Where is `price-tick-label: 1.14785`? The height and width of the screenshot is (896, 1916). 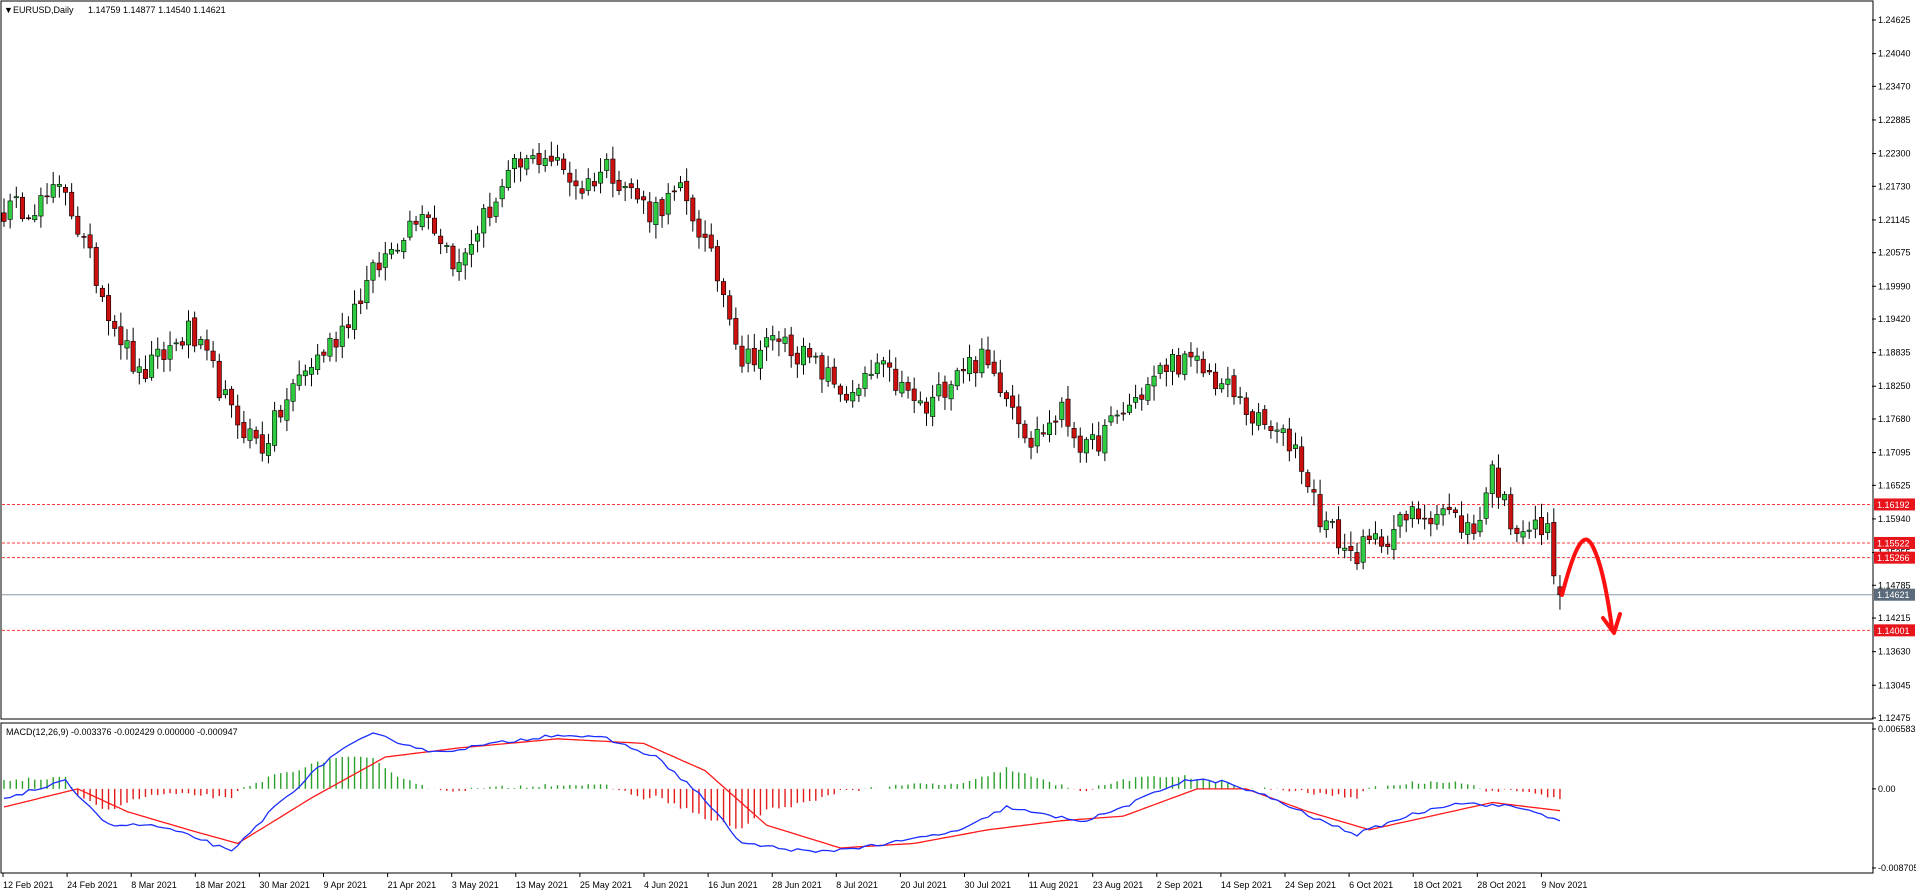 price-tick-label: 1.14785 is located at coordinates (1894, 585).